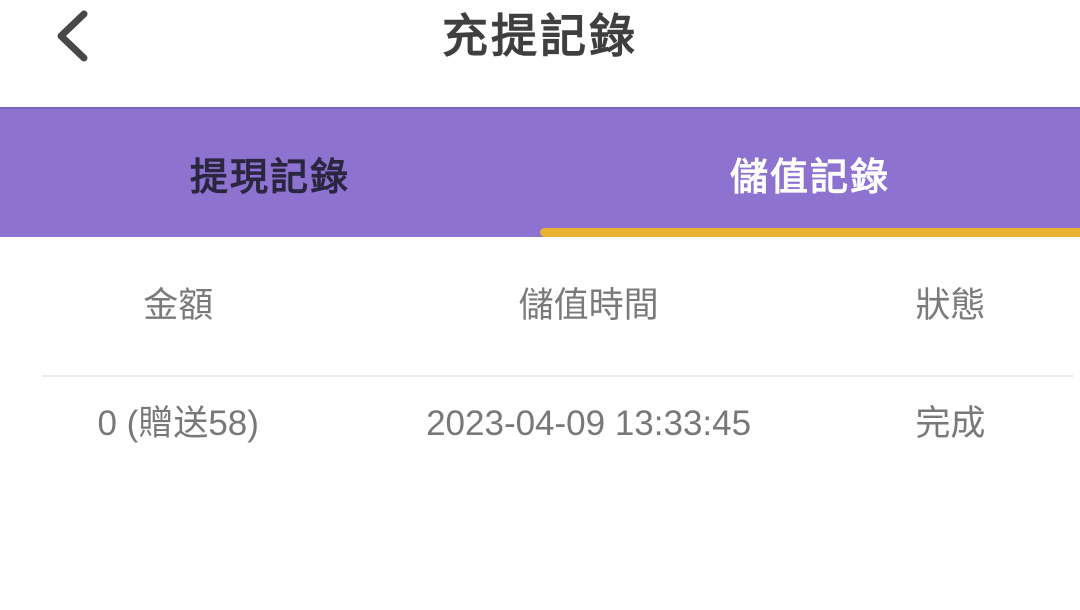  I want to click on cell-status: 完成, so click(950, 423).